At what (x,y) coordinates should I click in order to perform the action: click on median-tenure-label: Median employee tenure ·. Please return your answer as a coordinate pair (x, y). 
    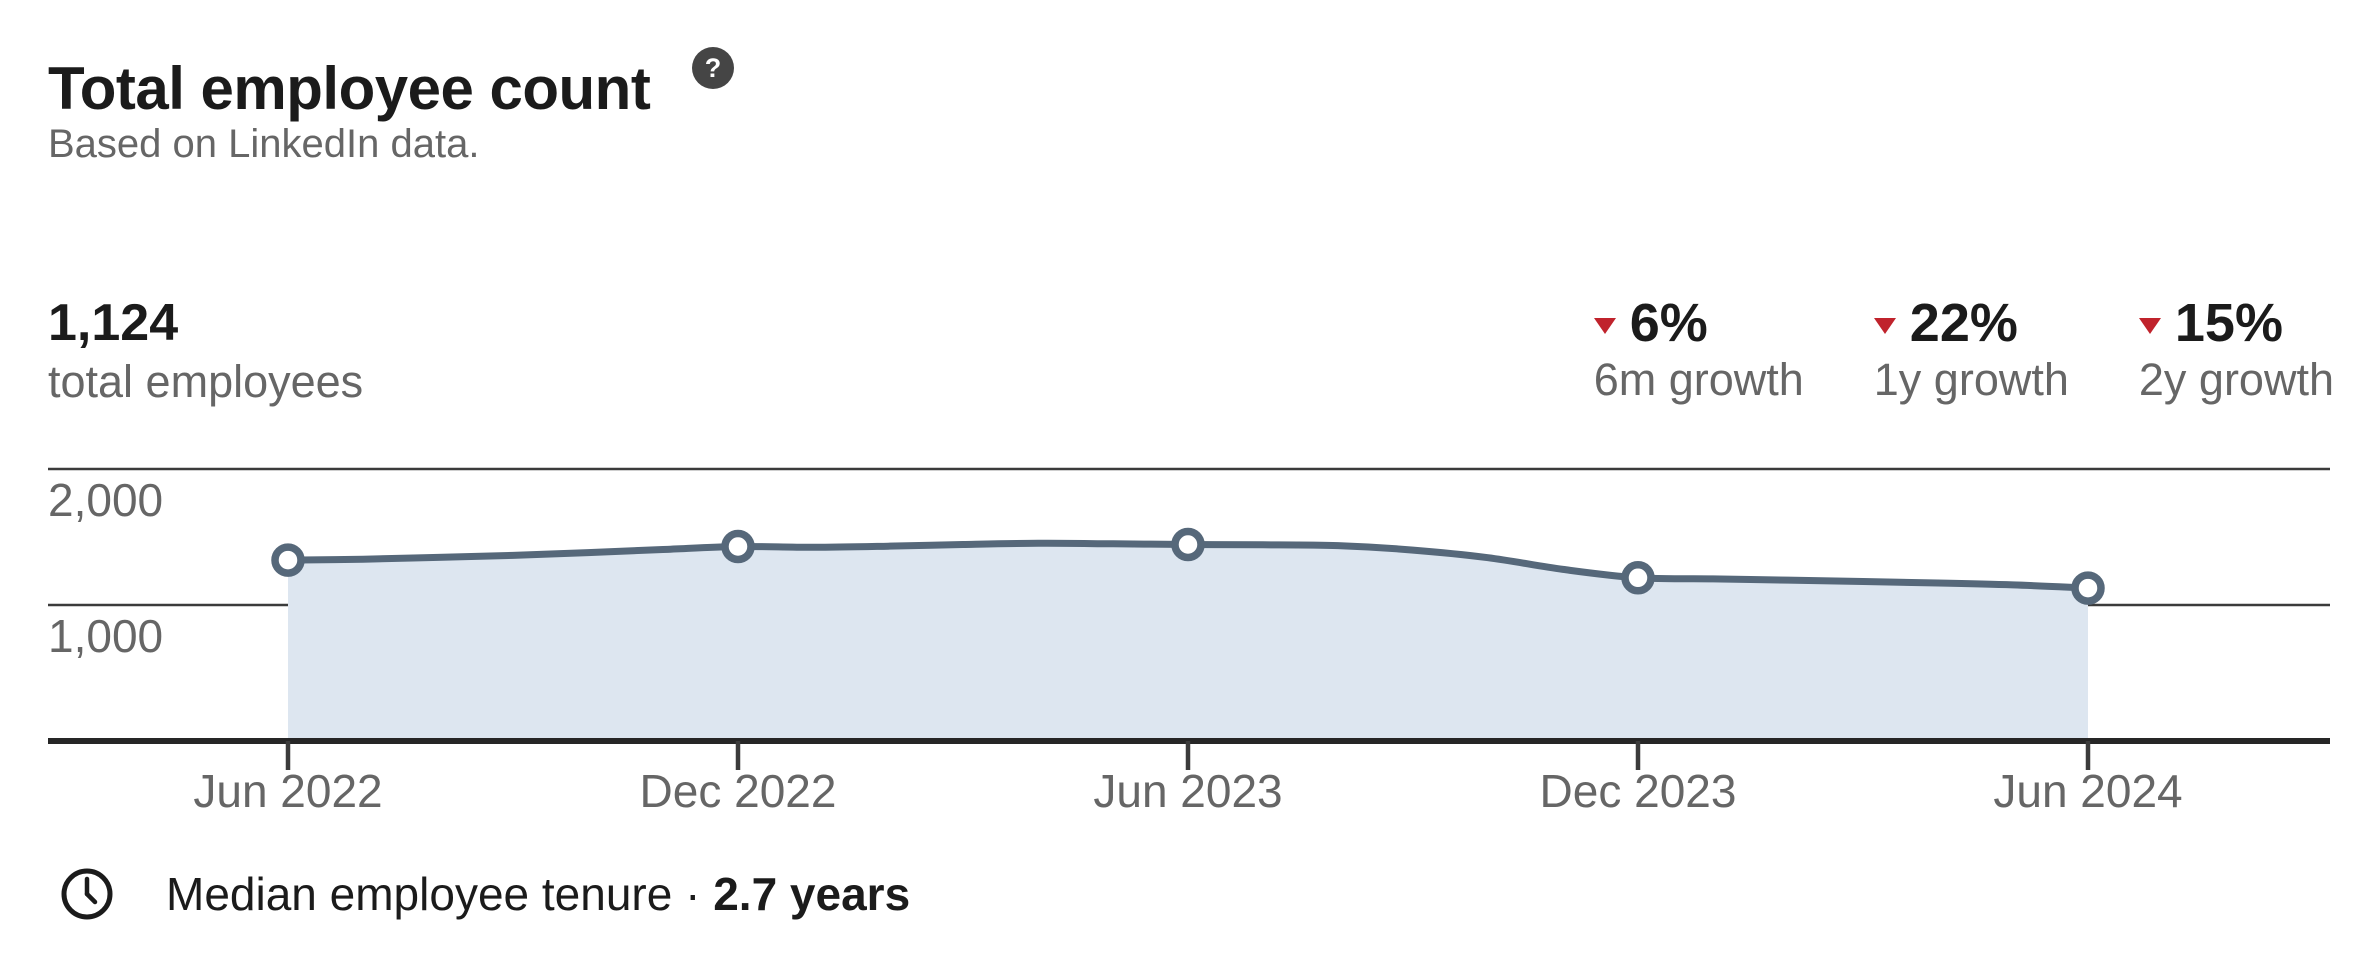
    Looking at the image, I should click on (433, 894).